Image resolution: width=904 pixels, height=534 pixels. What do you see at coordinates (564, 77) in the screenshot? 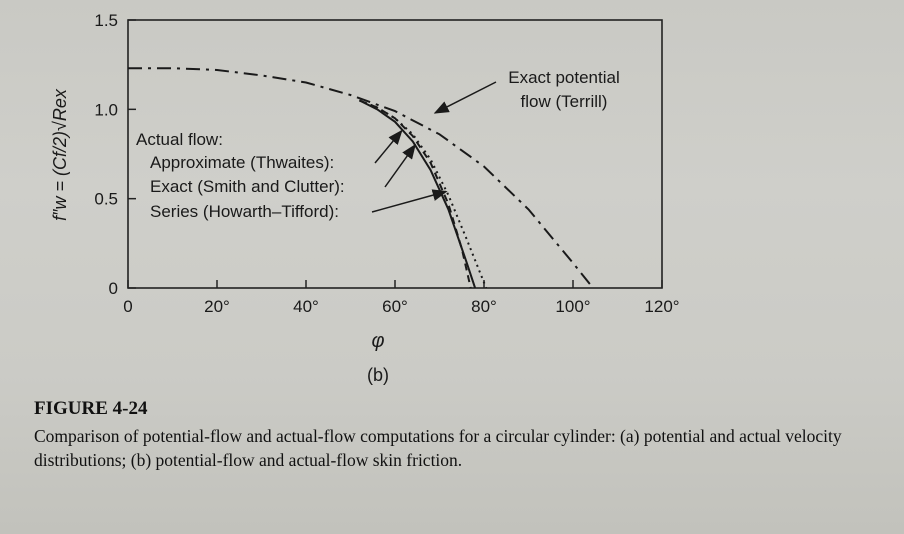
I see `potential-flow-label: Exact potential` at bounding box center [564, 77].